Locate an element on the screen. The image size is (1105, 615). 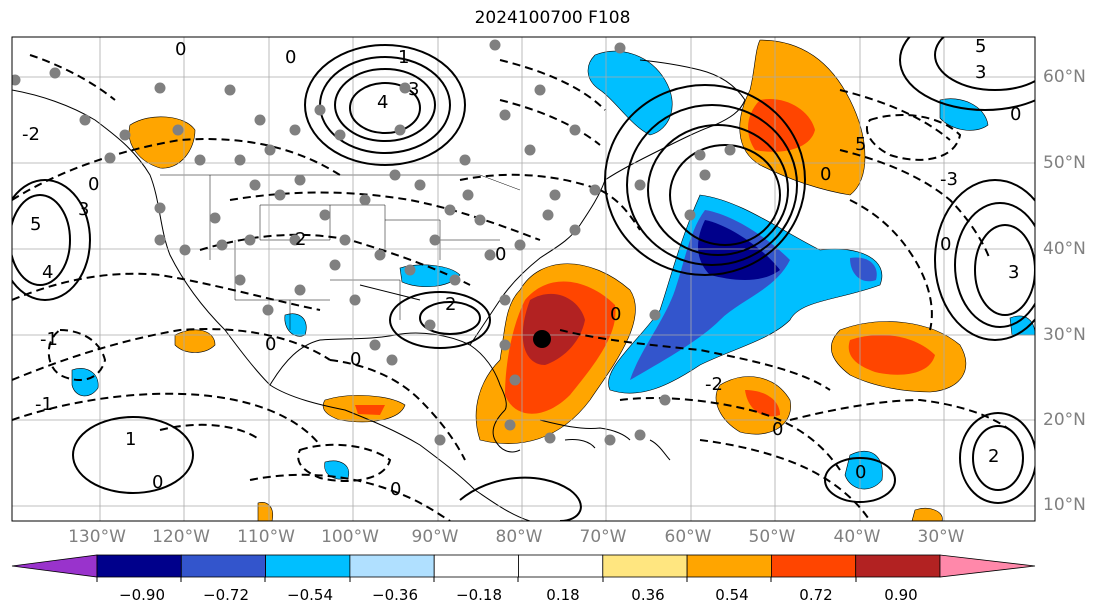
lon-label: 120°W is located at coordinates (181, 537).